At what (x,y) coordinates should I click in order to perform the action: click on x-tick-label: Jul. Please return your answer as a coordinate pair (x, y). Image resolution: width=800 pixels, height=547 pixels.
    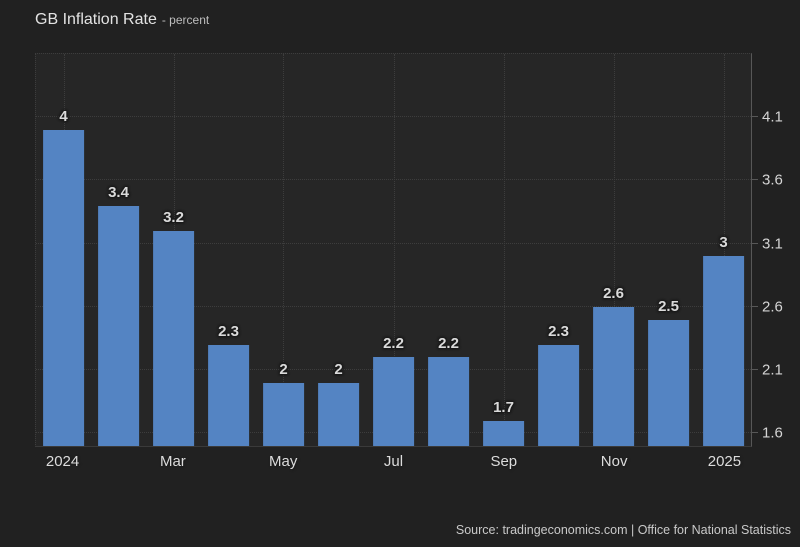
    Looking at the image, I should click on (393, 461).